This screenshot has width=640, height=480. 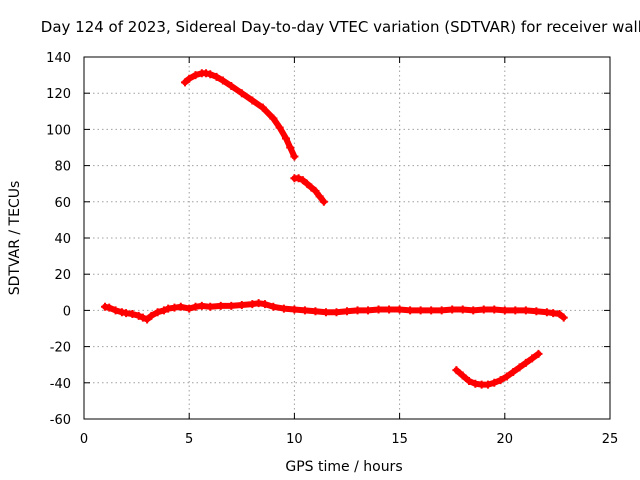 I want to click on y-tick-label: -20, so click(x=60, y=348).